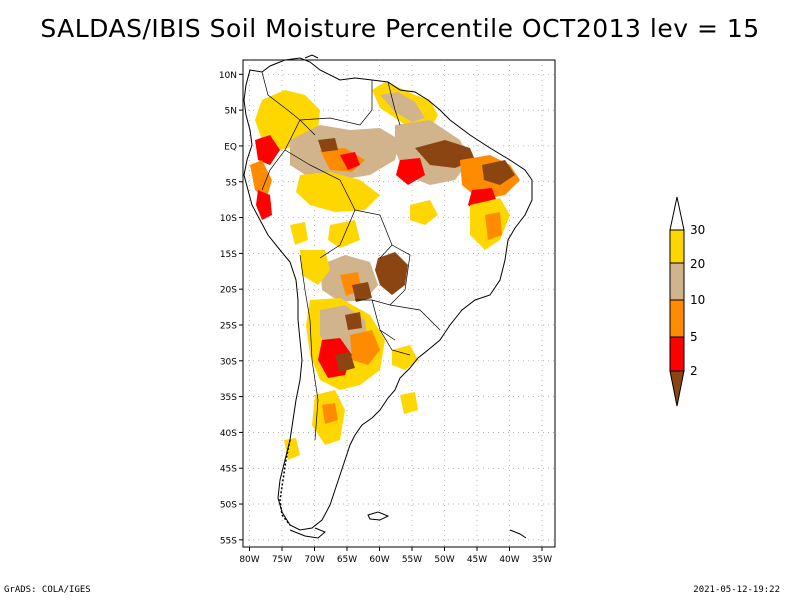  What do you see at coordinates (232, 183) in the screenshot?
I see `lat-label: 5S` at bounding box center [232, 183].